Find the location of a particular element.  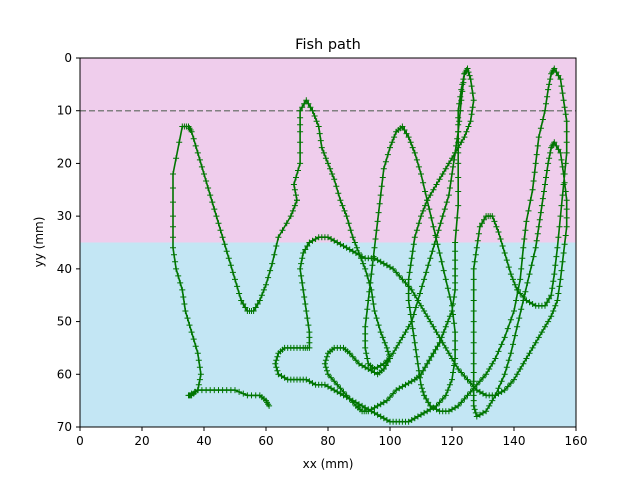

y-axis: 0 10 20 30 40 50 60 70 is located at coordinates (68, 242).